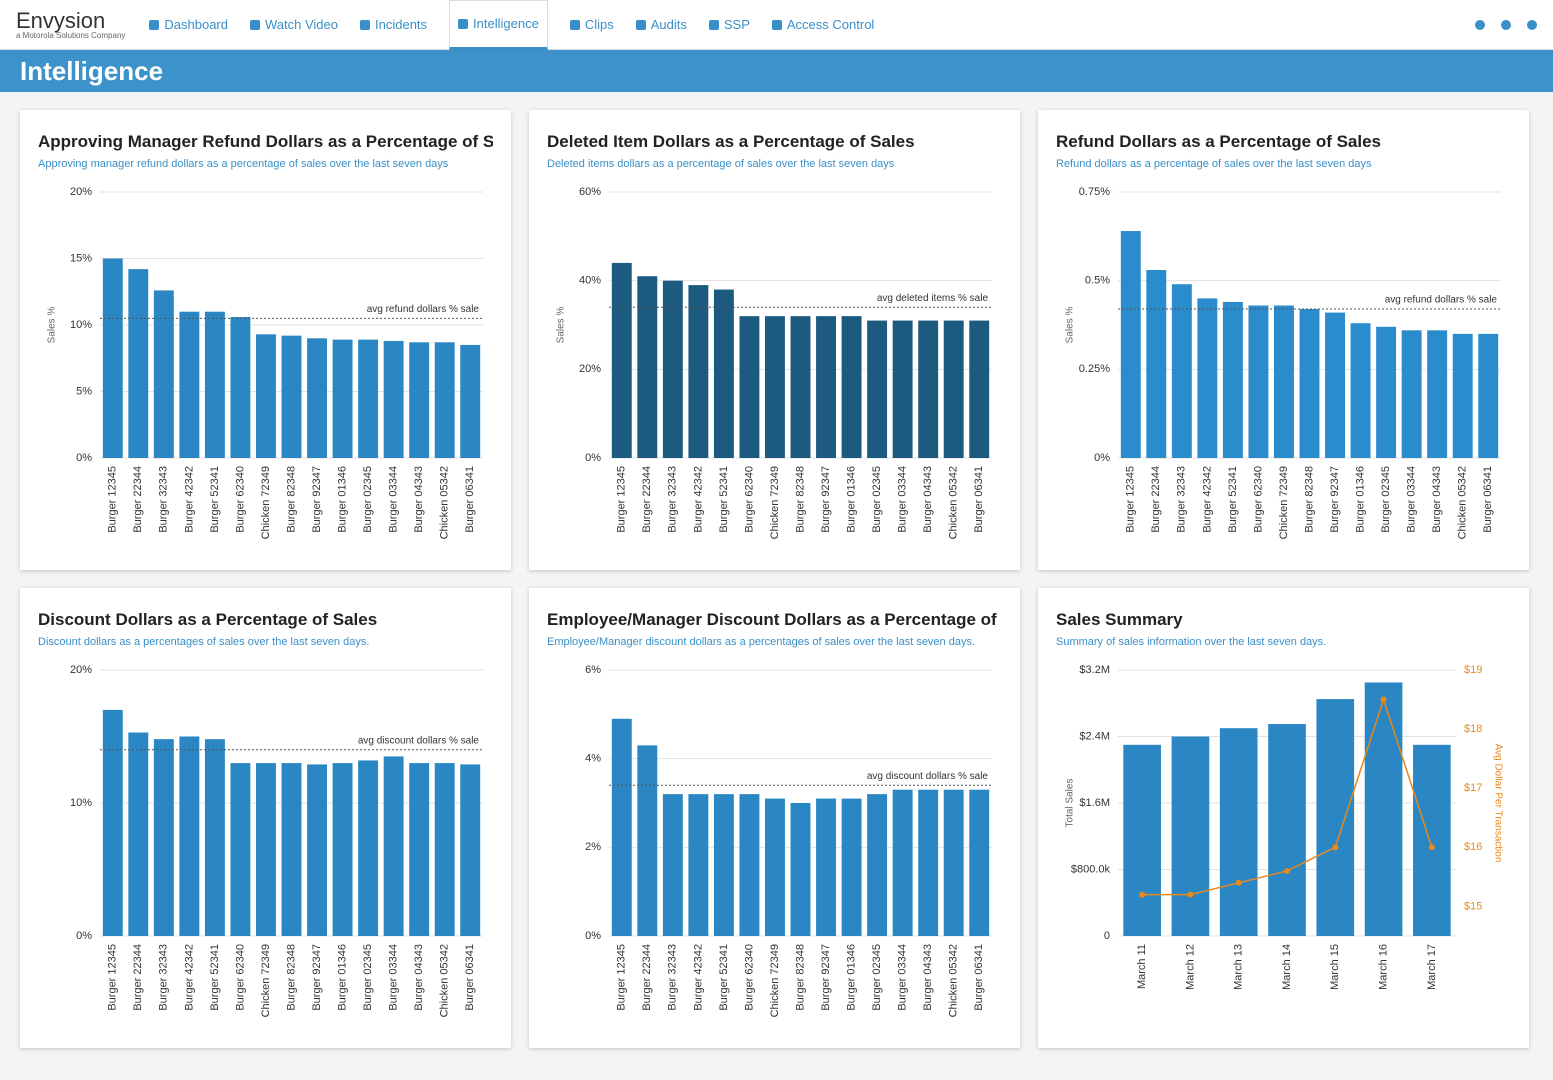 Image resolution: width=1553 pixels, height=1080 pixels. Describe the element at coordinates (1488, 499) in the screenshot. I see `x-tick-label: Burger 06341` at that location.